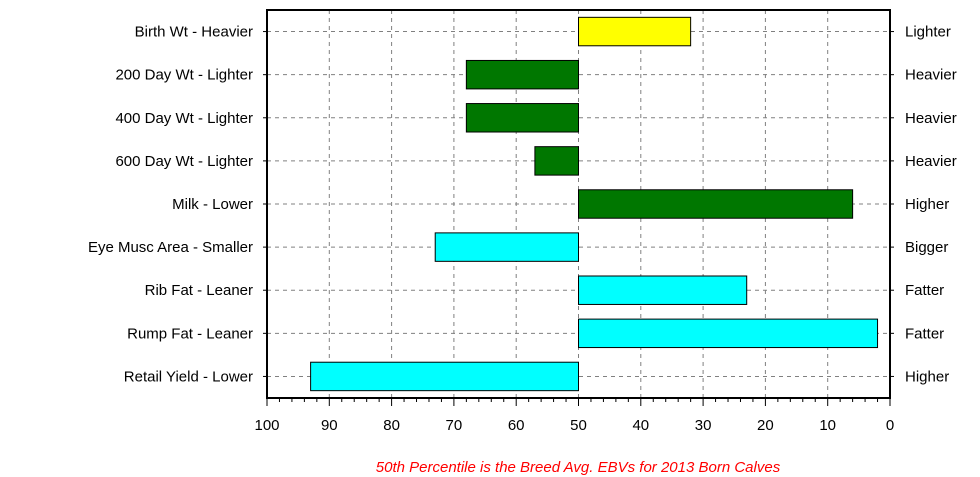 This screenshot has height=477, width=980. I want to click on x-tick-label: 40, so click(640, 425).